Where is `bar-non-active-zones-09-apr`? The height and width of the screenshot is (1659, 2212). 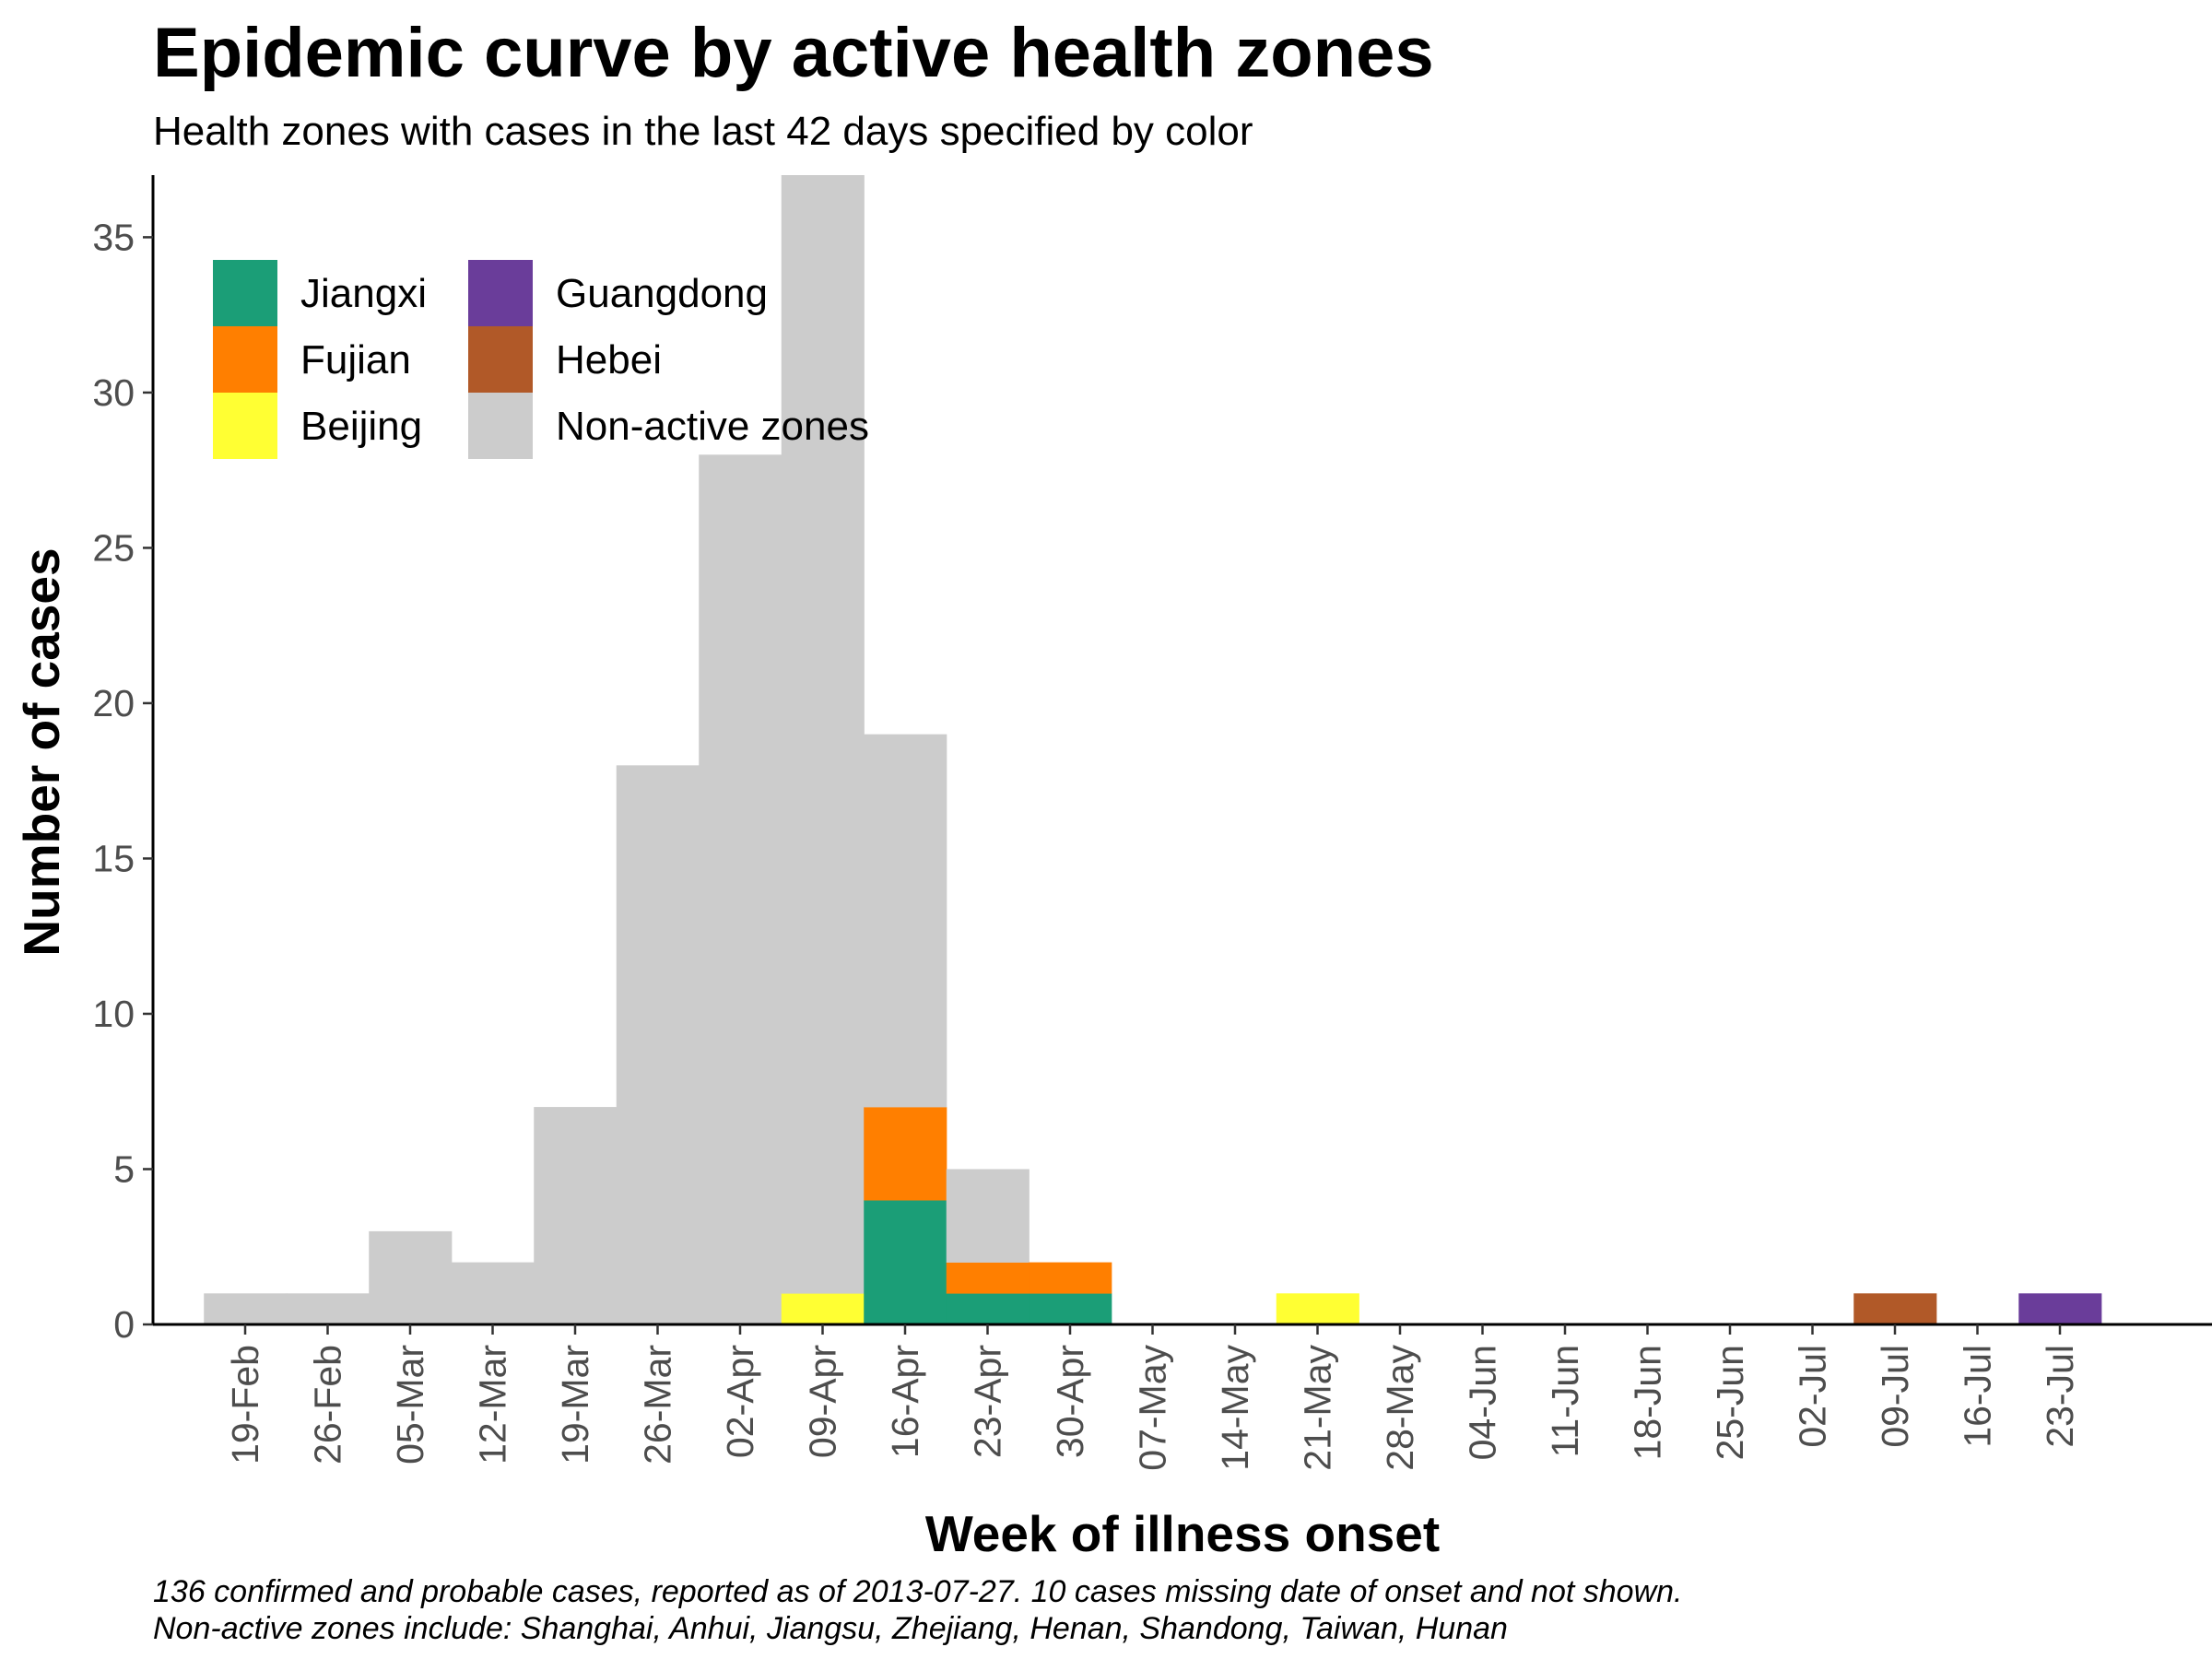 bar-non-active-zones-09-apr is located at coordinates (823, 734).